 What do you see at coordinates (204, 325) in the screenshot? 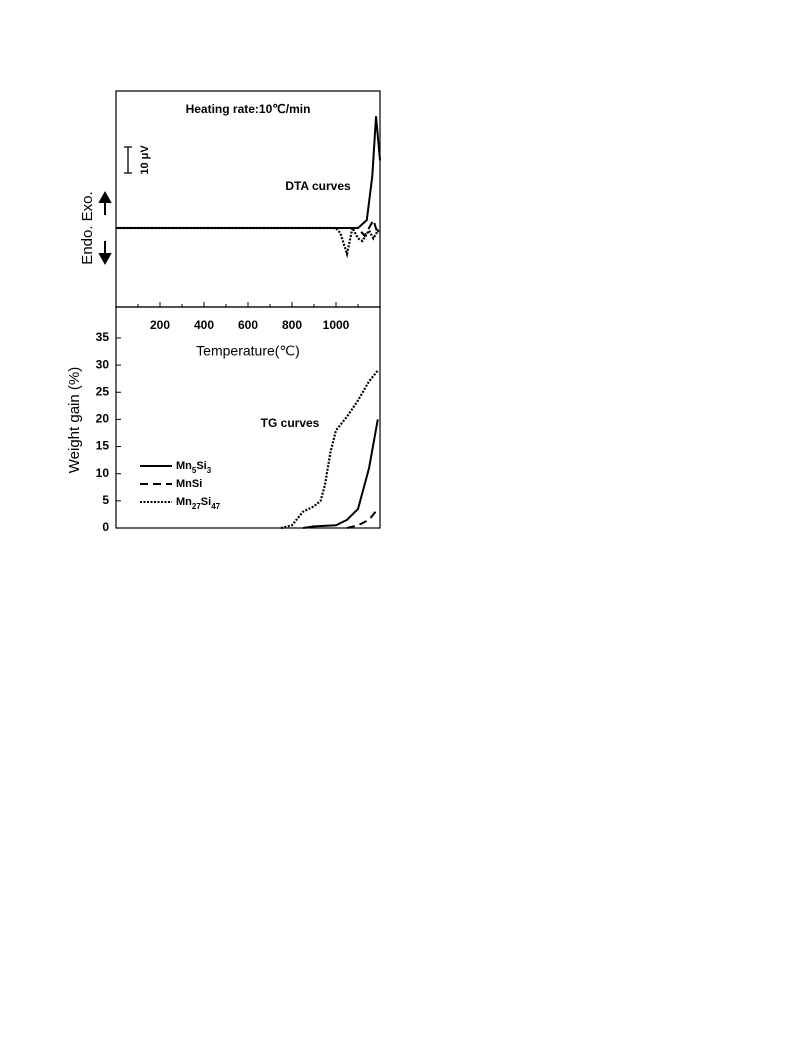
I see `x-tick-label: 400` at bounding box center [204, 325].